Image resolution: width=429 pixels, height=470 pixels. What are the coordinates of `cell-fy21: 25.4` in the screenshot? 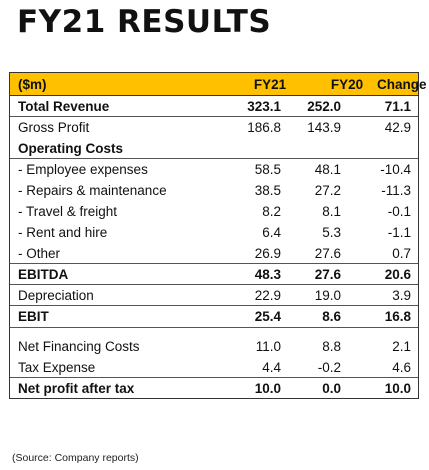 It's located at (267, 316).